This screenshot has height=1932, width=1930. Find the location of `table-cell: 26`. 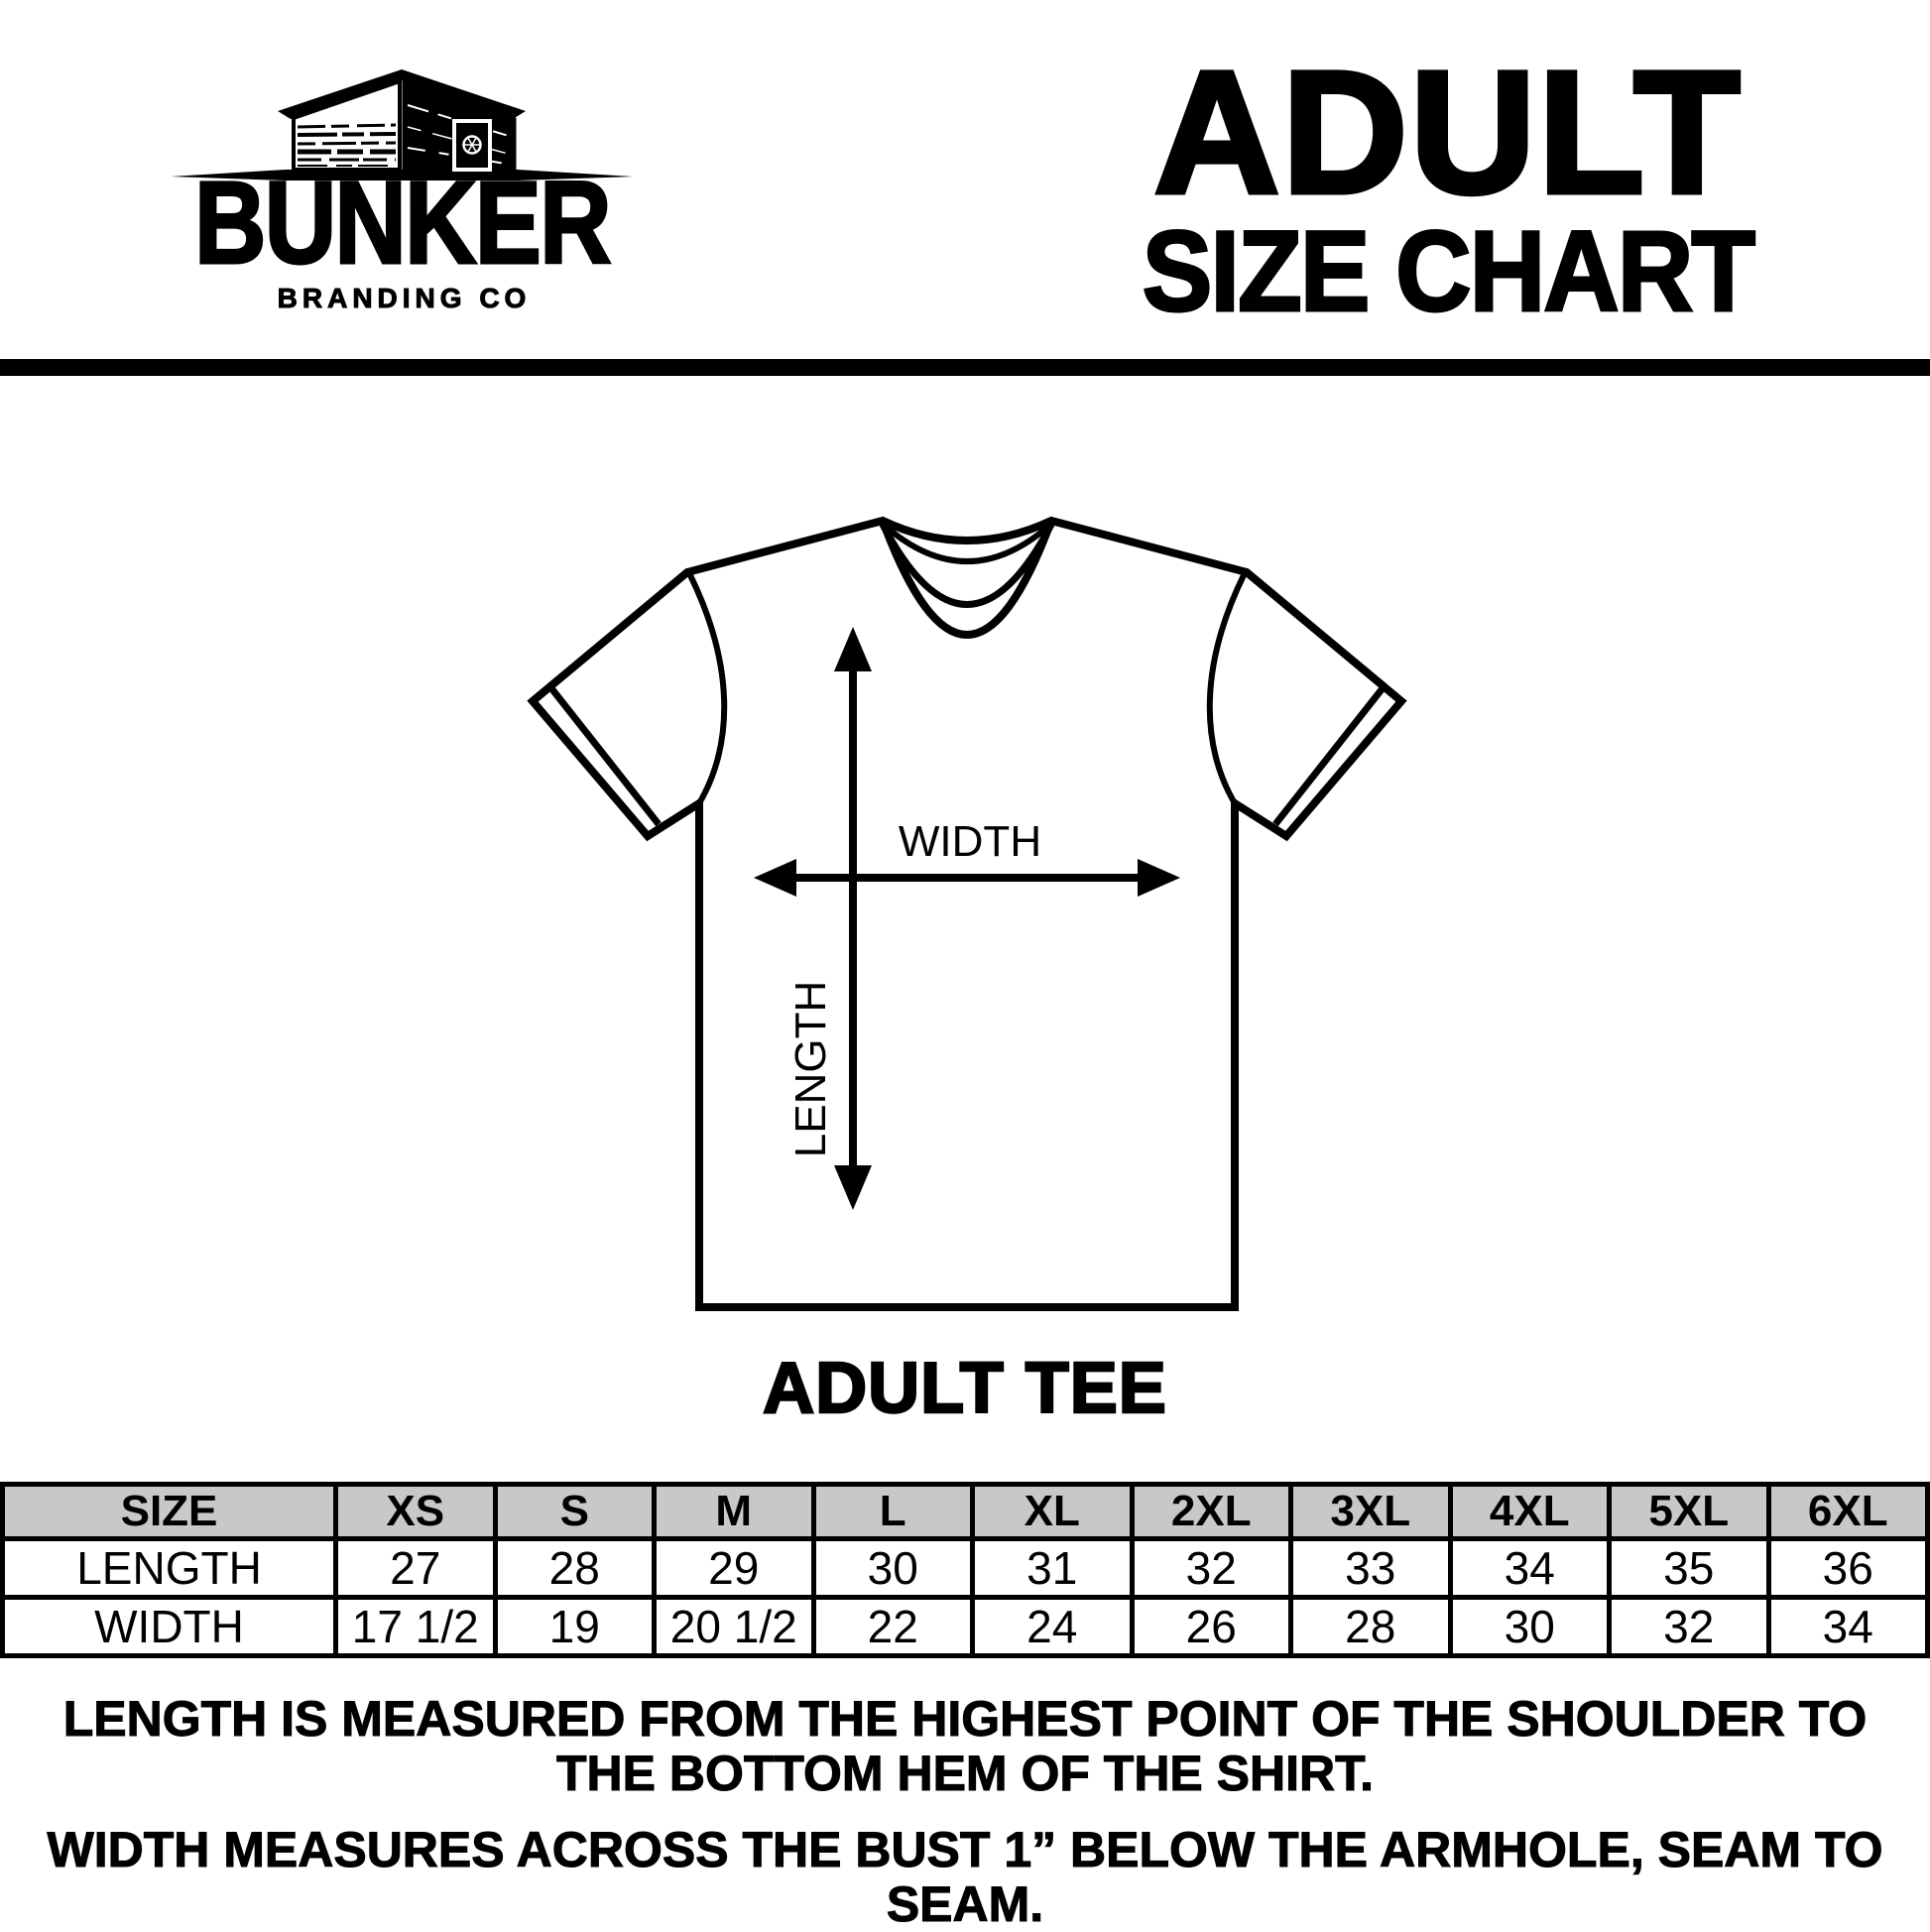

table-cell: 26 is located at coordinates (1211, 1626).